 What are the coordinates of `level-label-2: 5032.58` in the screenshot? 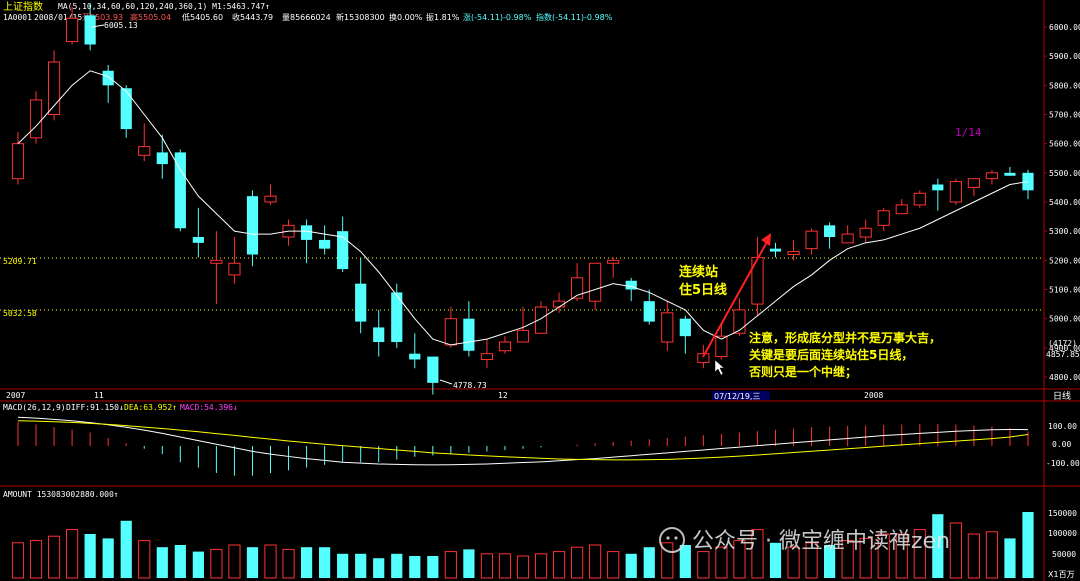 It's located at (20, 313).